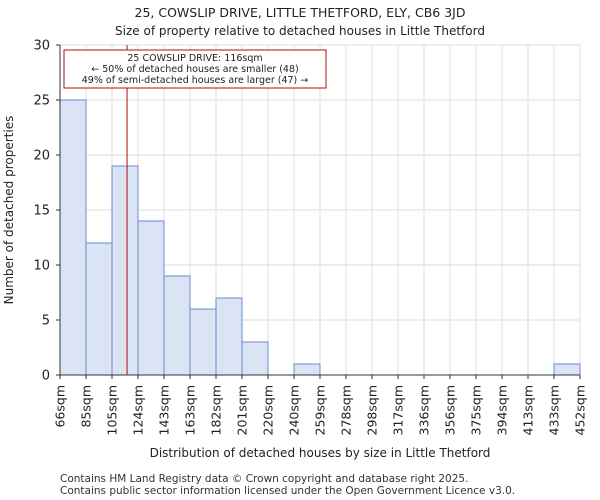 This screenshot has width=600, height=500. I want to click on x-tick-label: 375sqm, so click(476, 410).